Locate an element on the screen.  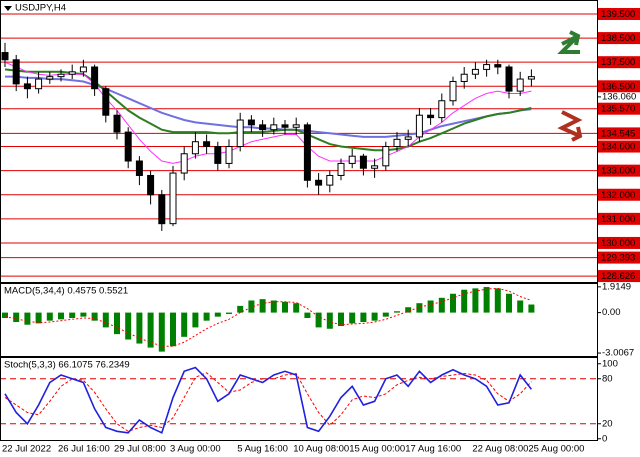
y-tick-label: 20 is located at coordinates (607, 423).